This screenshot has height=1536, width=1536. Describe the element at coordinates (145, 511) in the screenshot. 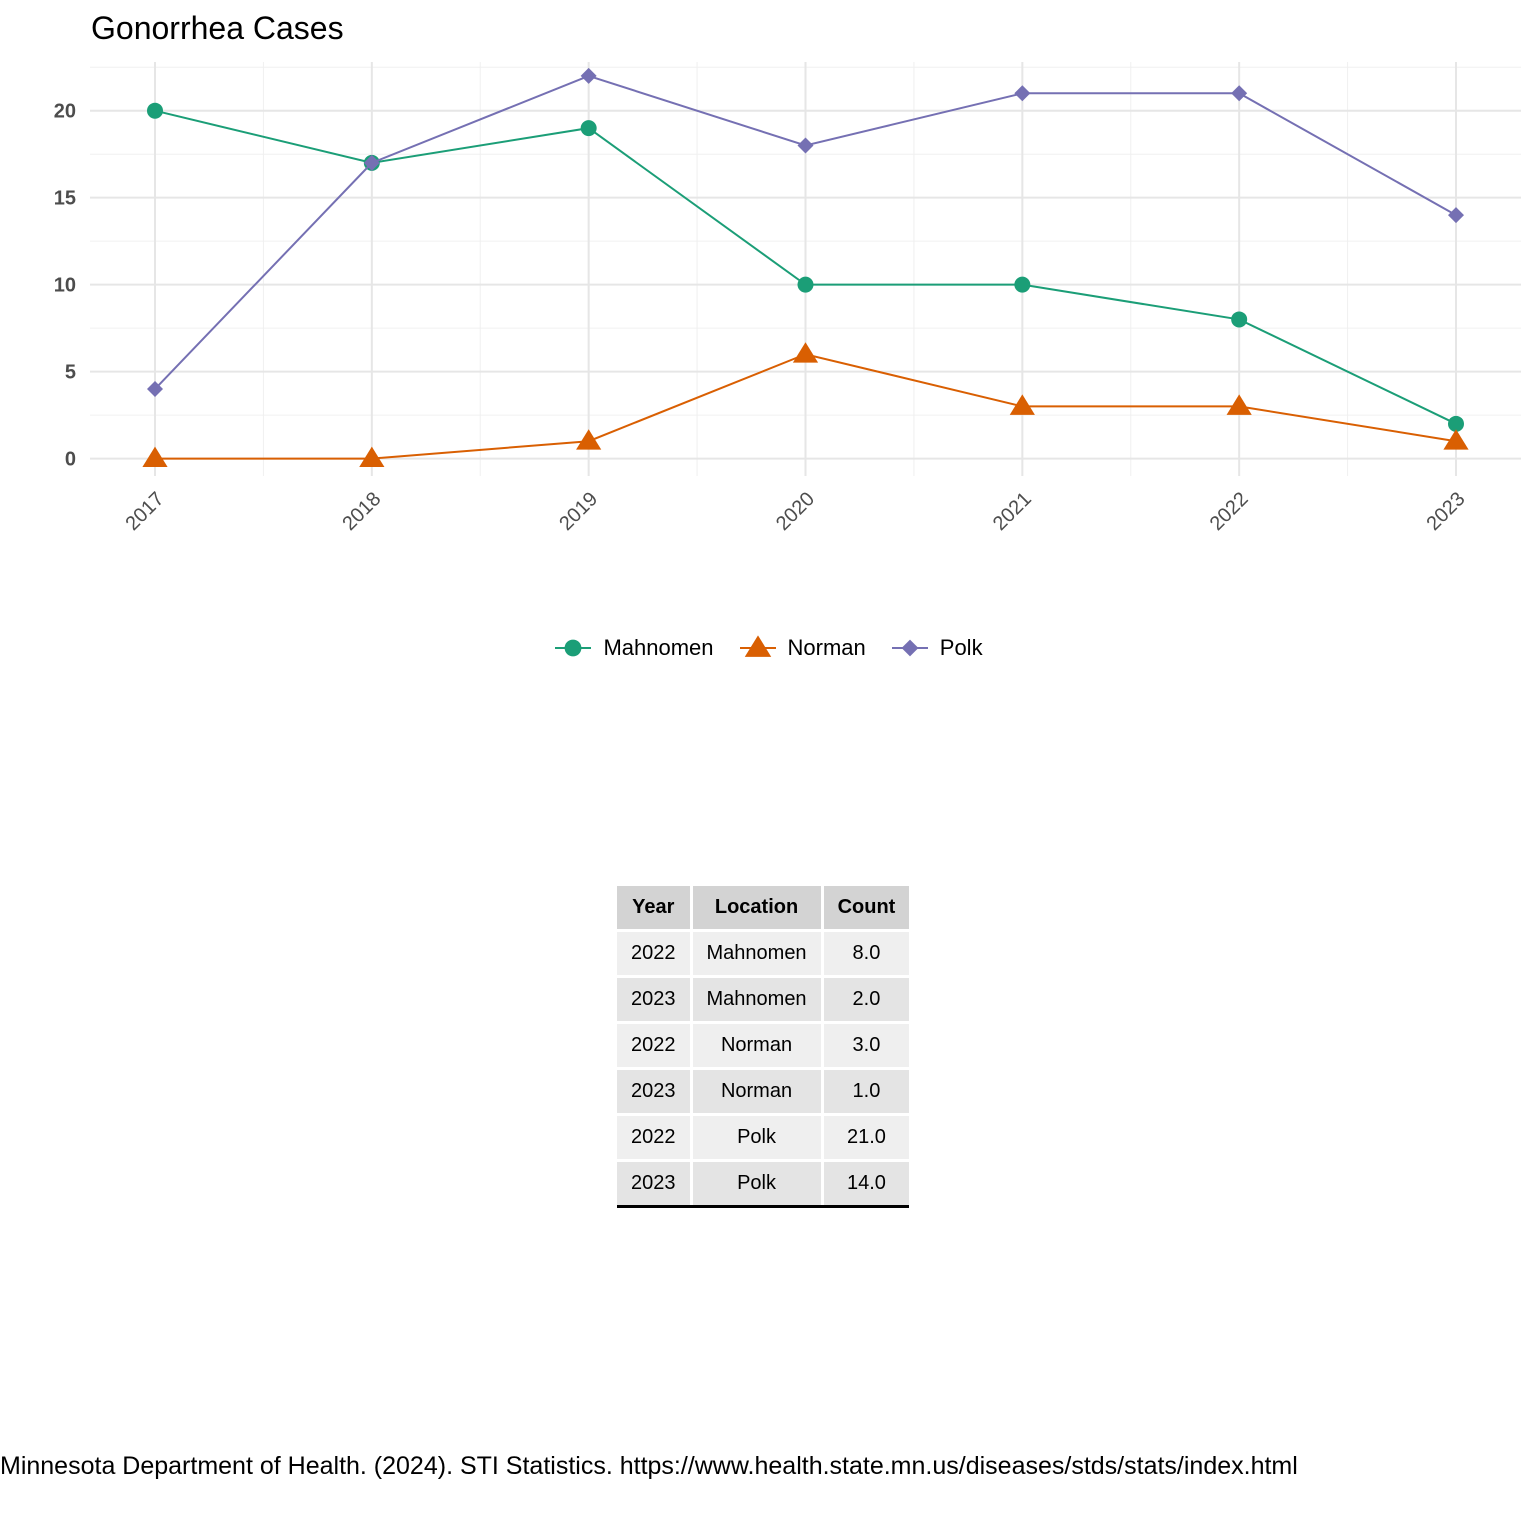

I see `x-tick-label: 2017` at that location.